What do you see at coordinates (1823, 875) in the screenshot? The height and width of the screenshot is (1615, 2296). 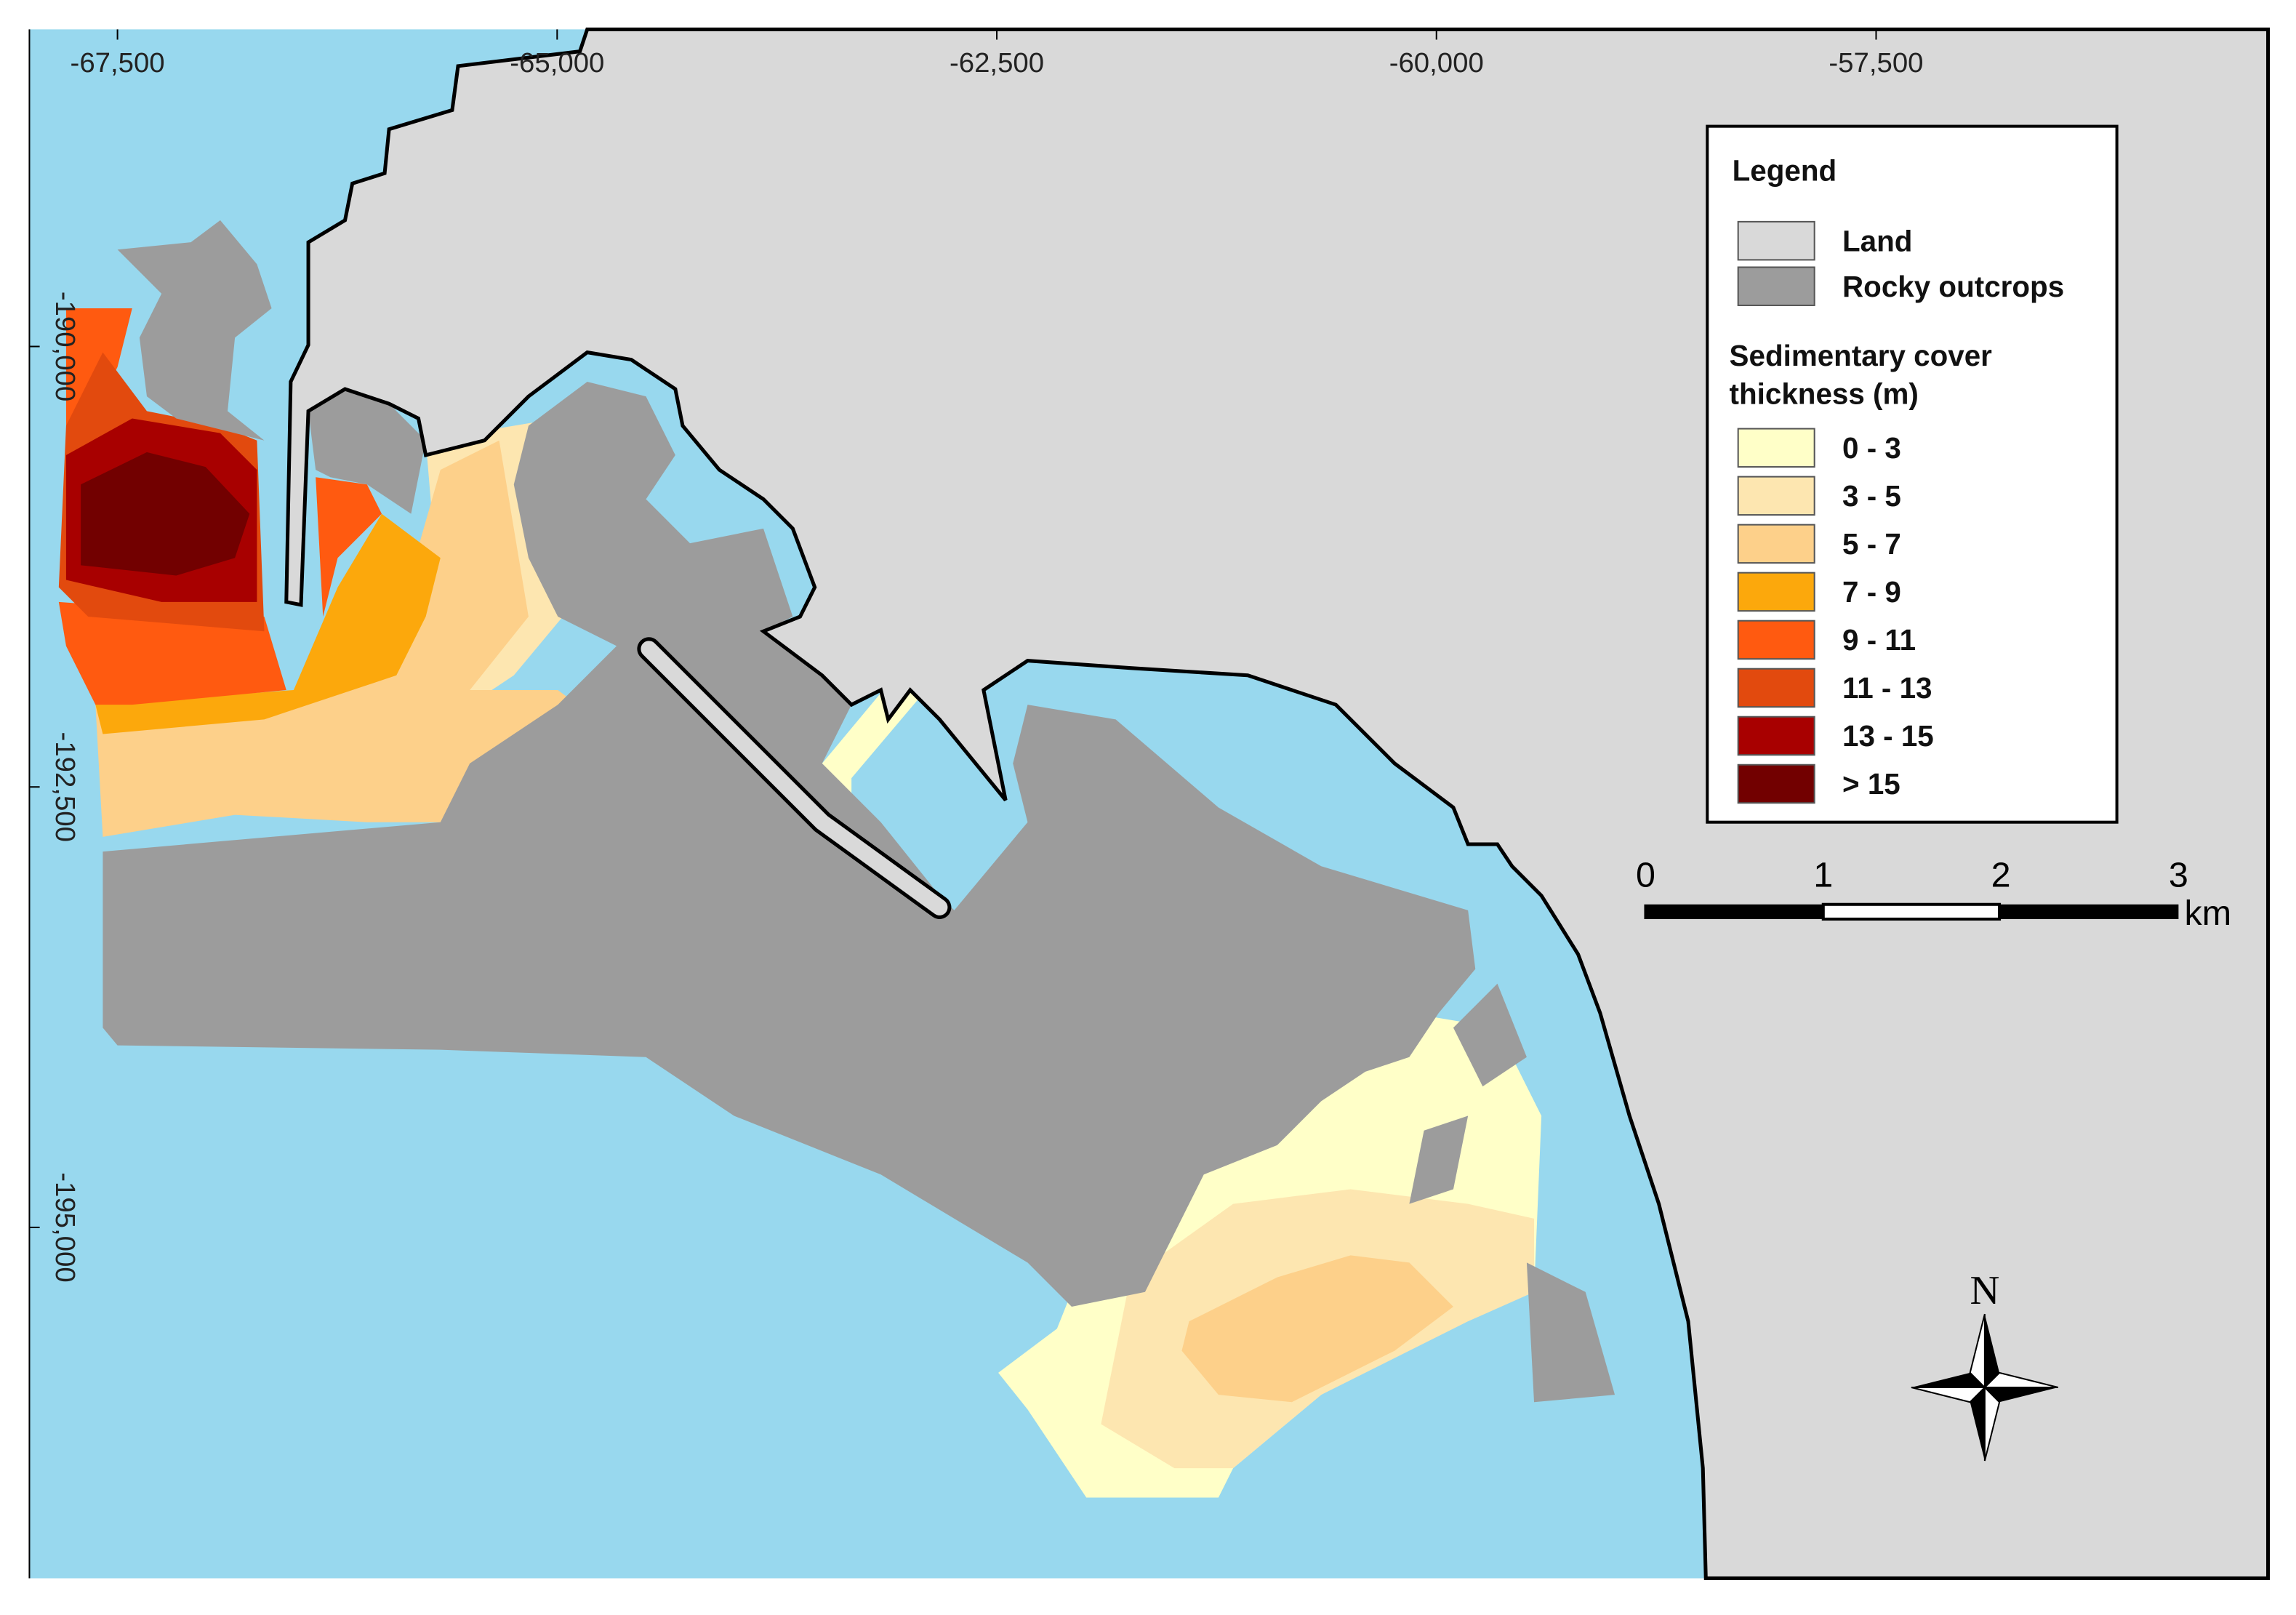 I see `scale-label: 1` at bounding box center [1823, 875].